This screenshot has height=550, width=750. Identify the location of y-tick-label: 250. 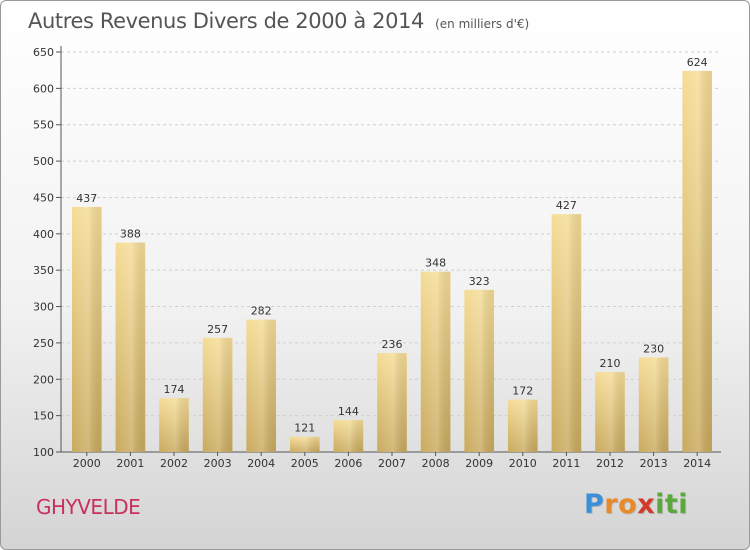
(43, 343).